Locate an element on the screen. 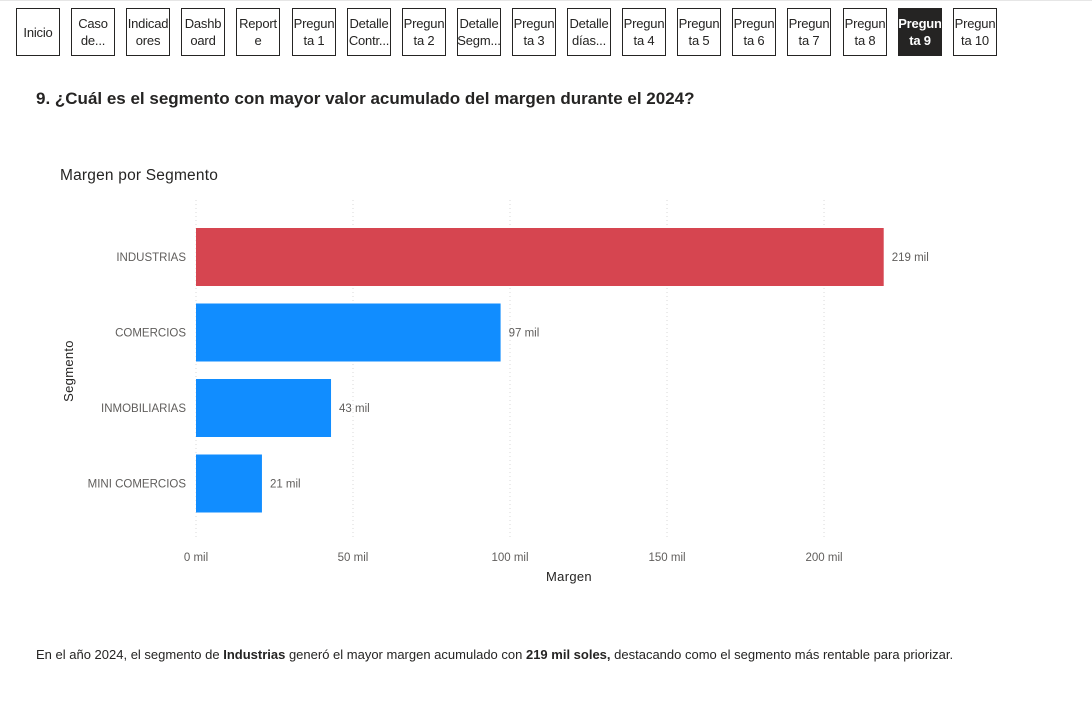  summary-bold-2: 219 mil soles, is located at coordinates (568, 654).